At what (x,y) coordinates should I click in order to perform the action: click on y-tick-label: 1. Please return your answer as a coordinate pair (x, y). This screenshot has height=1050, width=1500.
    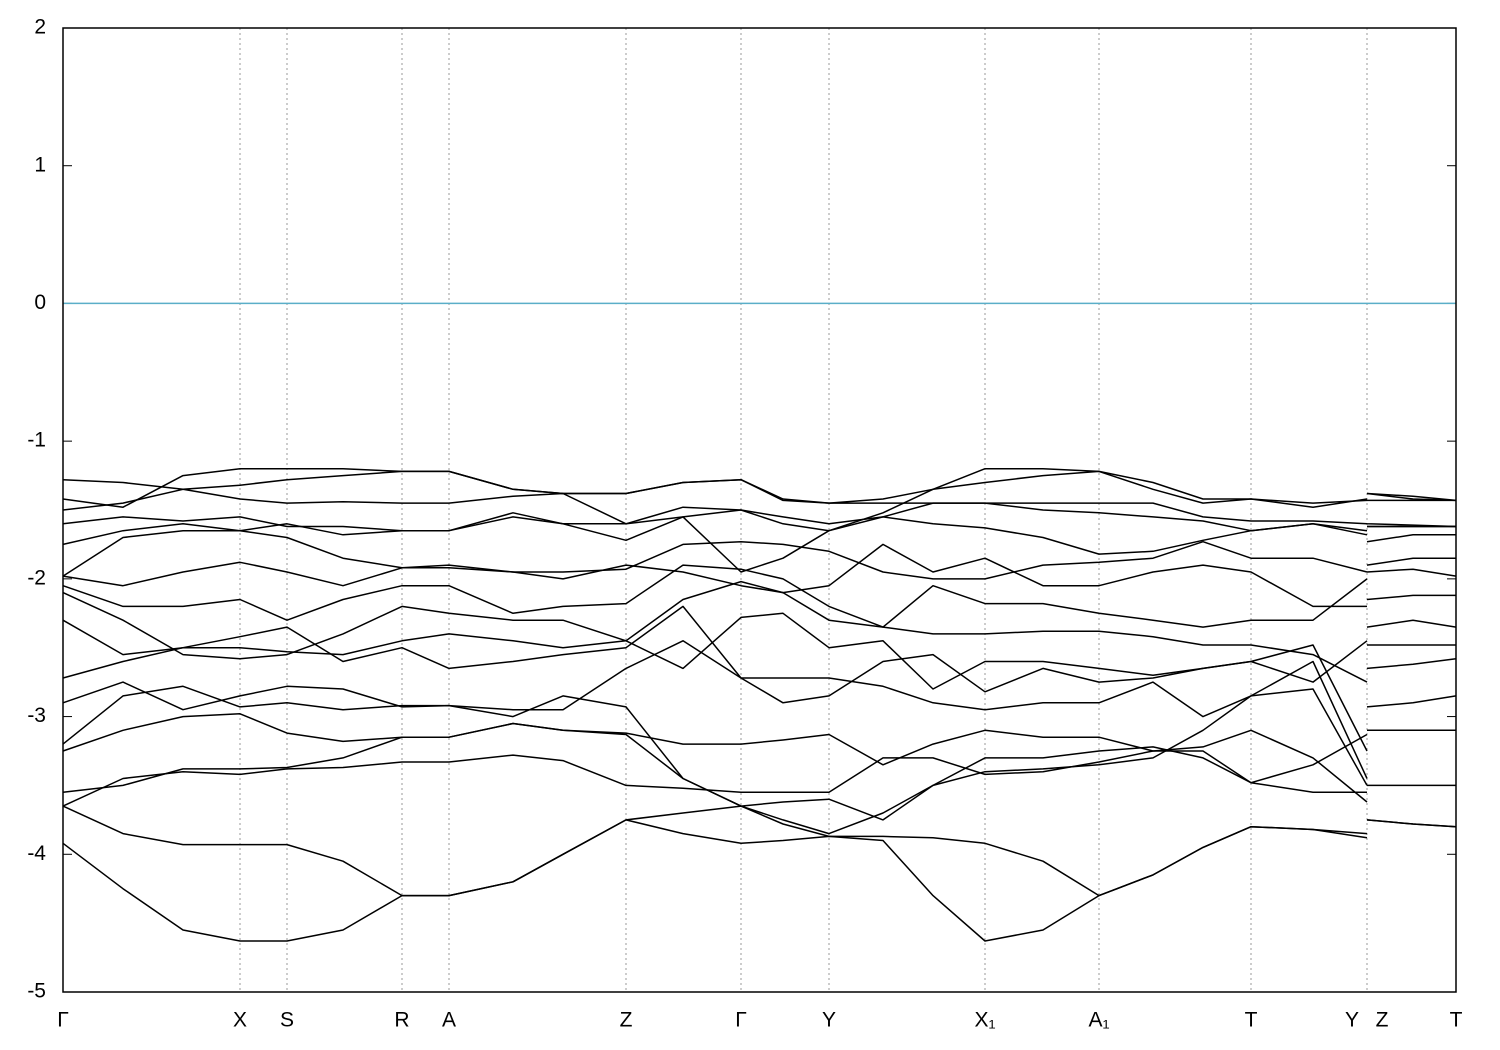
    Looking at the image, I should click on (40, 164).